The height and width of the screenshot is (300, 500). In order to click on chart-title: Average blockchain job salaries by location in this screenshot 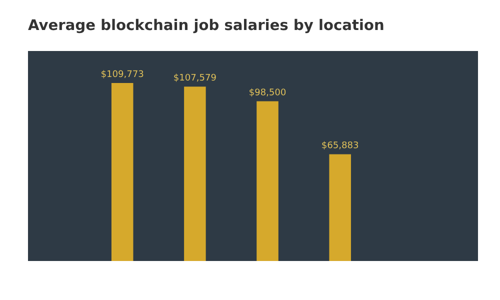, I will do `click(206, 26)`.